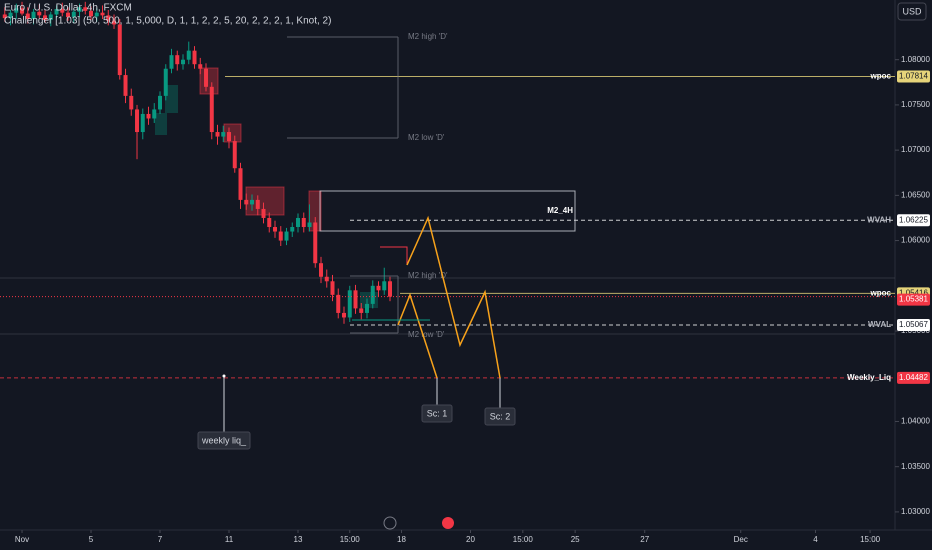 This screenshot has width=932, height=550. I want to click on x-tick-label: 18, so click(401, 539).